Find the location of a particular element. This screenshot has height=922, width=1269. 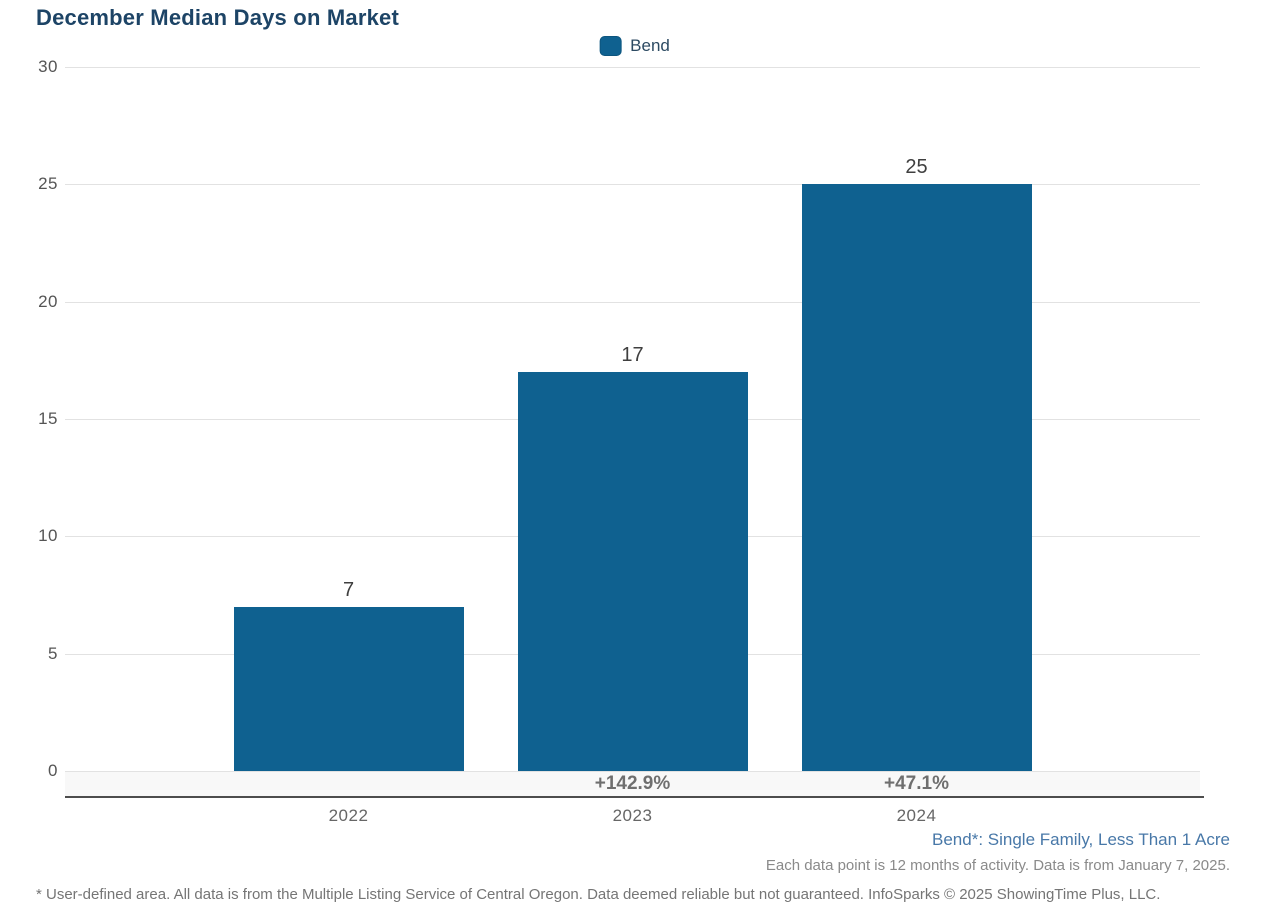

bar-column-2022: 7 is located at coordinates (348, 675).